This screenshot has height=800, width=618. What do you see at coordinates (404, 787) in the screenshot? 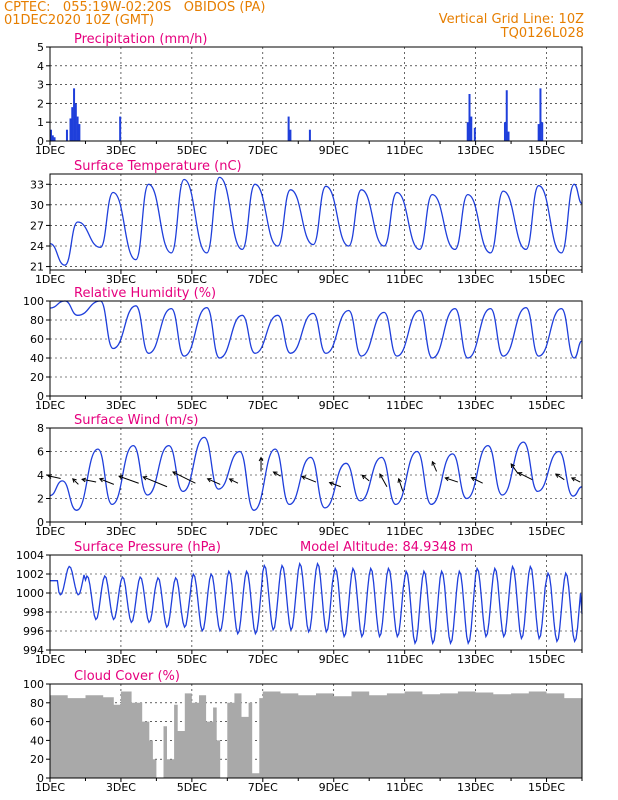
I see `cloud-xtick-label: 11DEC` at bounding box center [404, 787].